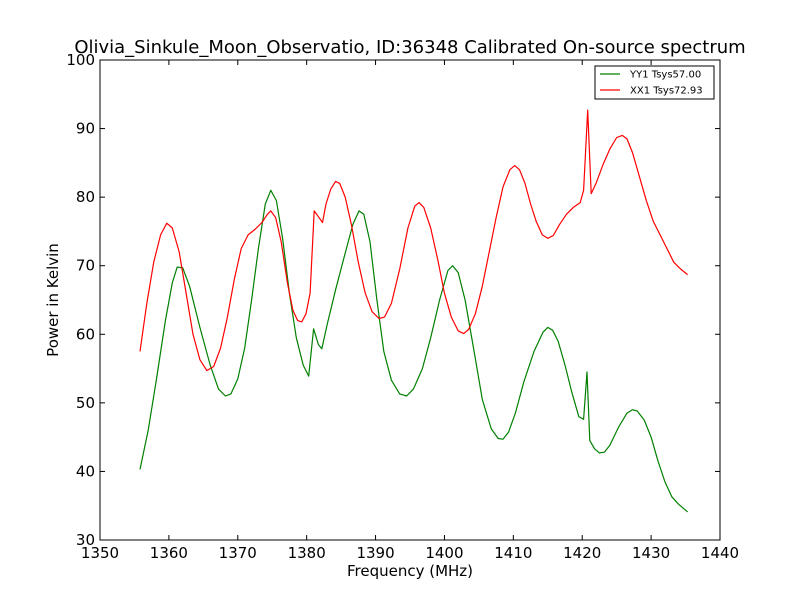 The width and height of the screenshot is (800, 600). I want to click on x-tick-label: 1420, so click(582, 553).